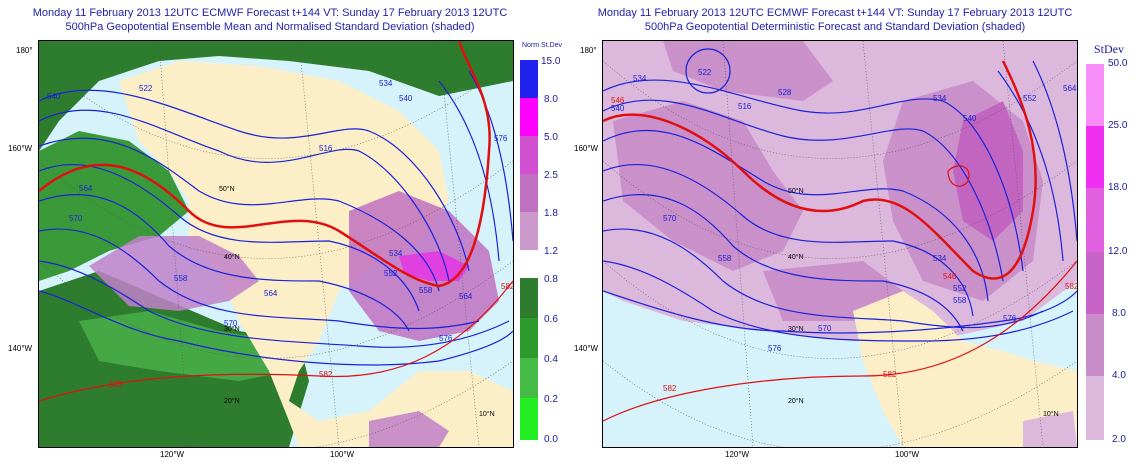 The height and width of the screenshot is (467, 1139). I want to click on right-colorbar-label: 2.0, so click(1119, 439).